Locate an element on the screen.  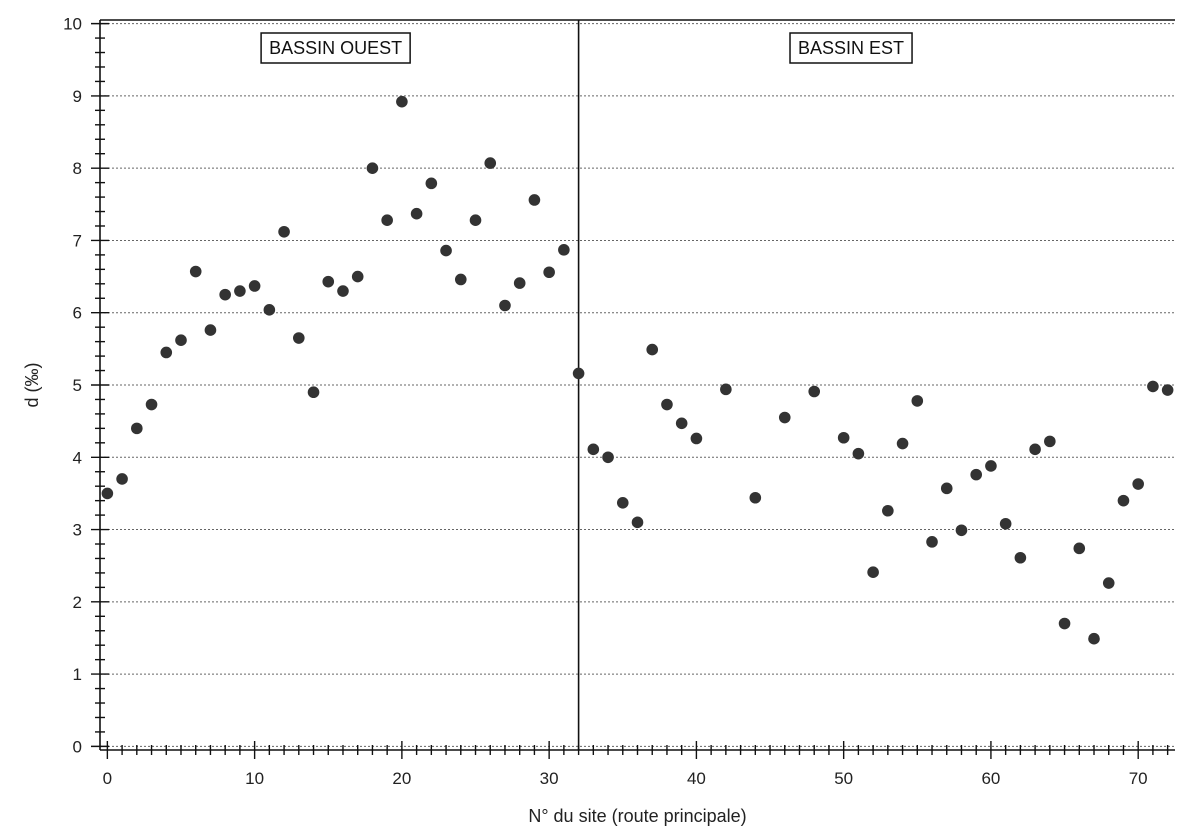
region-label-text: BASSIN EST is located at coordinates (851, 48).